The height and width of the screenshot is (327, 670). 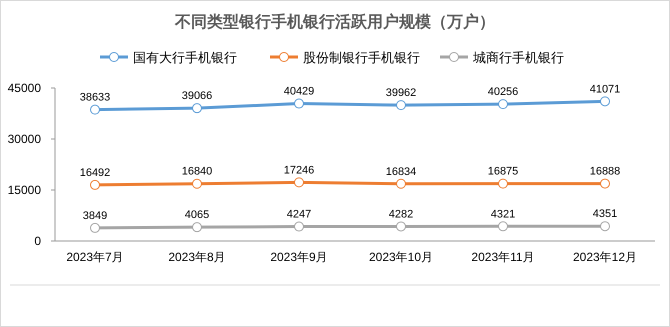 What do you see at coordinates (605, 214) in the screenshot?
I see `data-label: 4351` at bounding box center [605, 214].